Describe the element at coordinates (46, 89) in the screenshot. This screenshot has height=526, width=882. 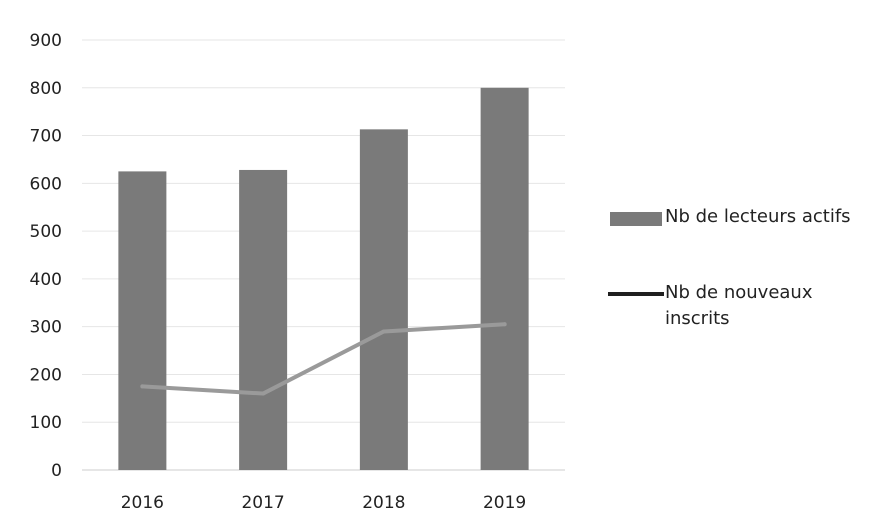
I see `y-tick-label: 800` at that location.